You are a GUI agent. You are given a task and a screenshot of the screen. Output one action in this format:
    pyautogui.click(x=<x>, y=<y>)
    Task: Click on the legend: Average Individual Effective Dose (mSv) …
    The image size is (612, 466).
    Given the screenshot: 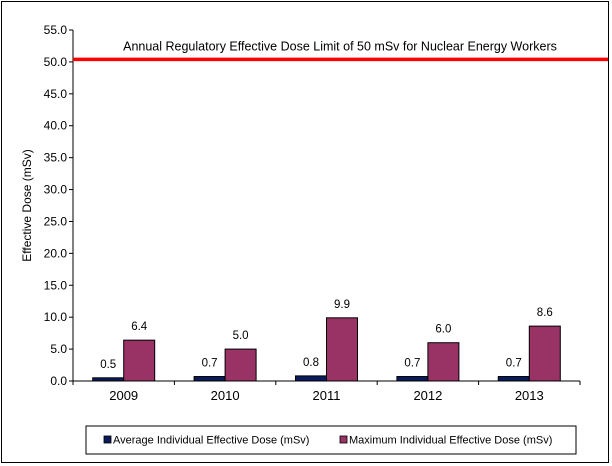 What is the action you would take?
    pyautogui.click(x=331, y=440)
    